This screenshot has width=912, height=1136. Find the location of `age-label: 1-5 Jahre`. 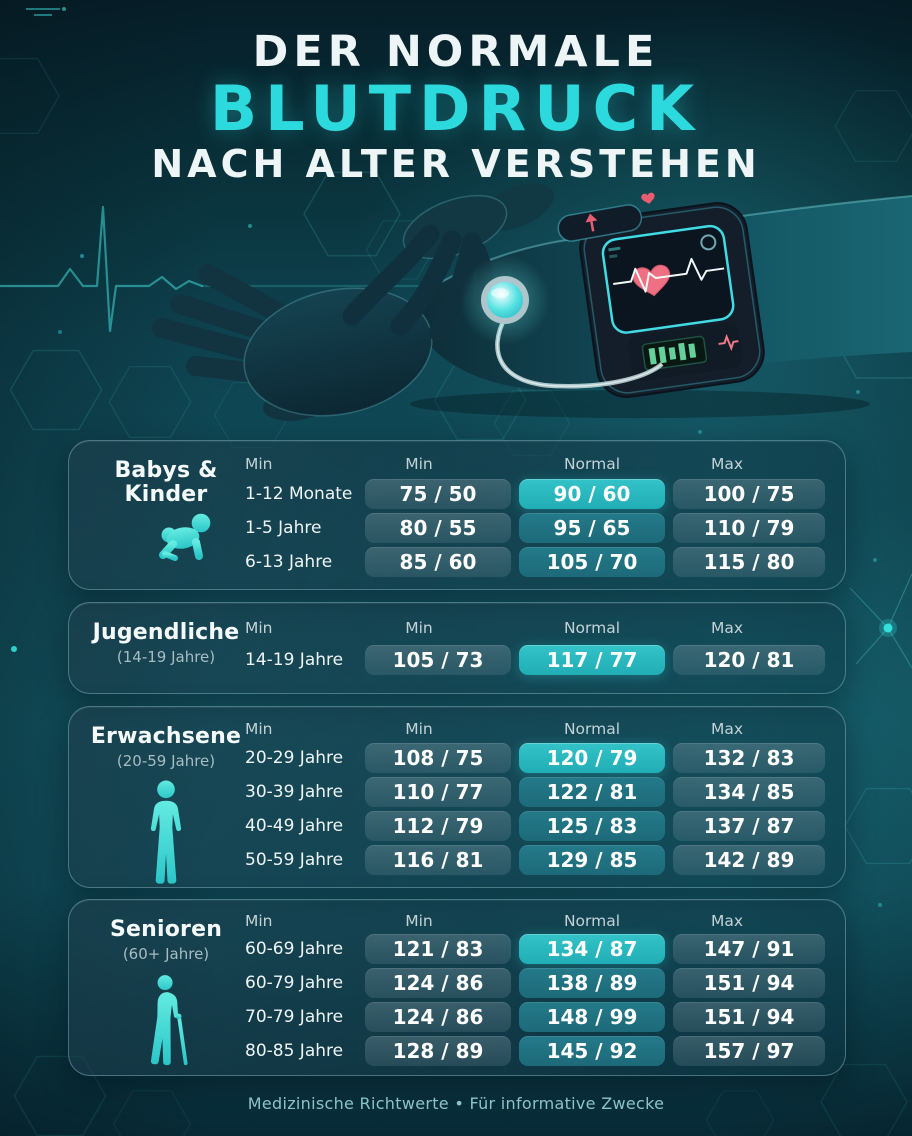

age-label: 1-5 Jahre is located at coordinates (283, 528).